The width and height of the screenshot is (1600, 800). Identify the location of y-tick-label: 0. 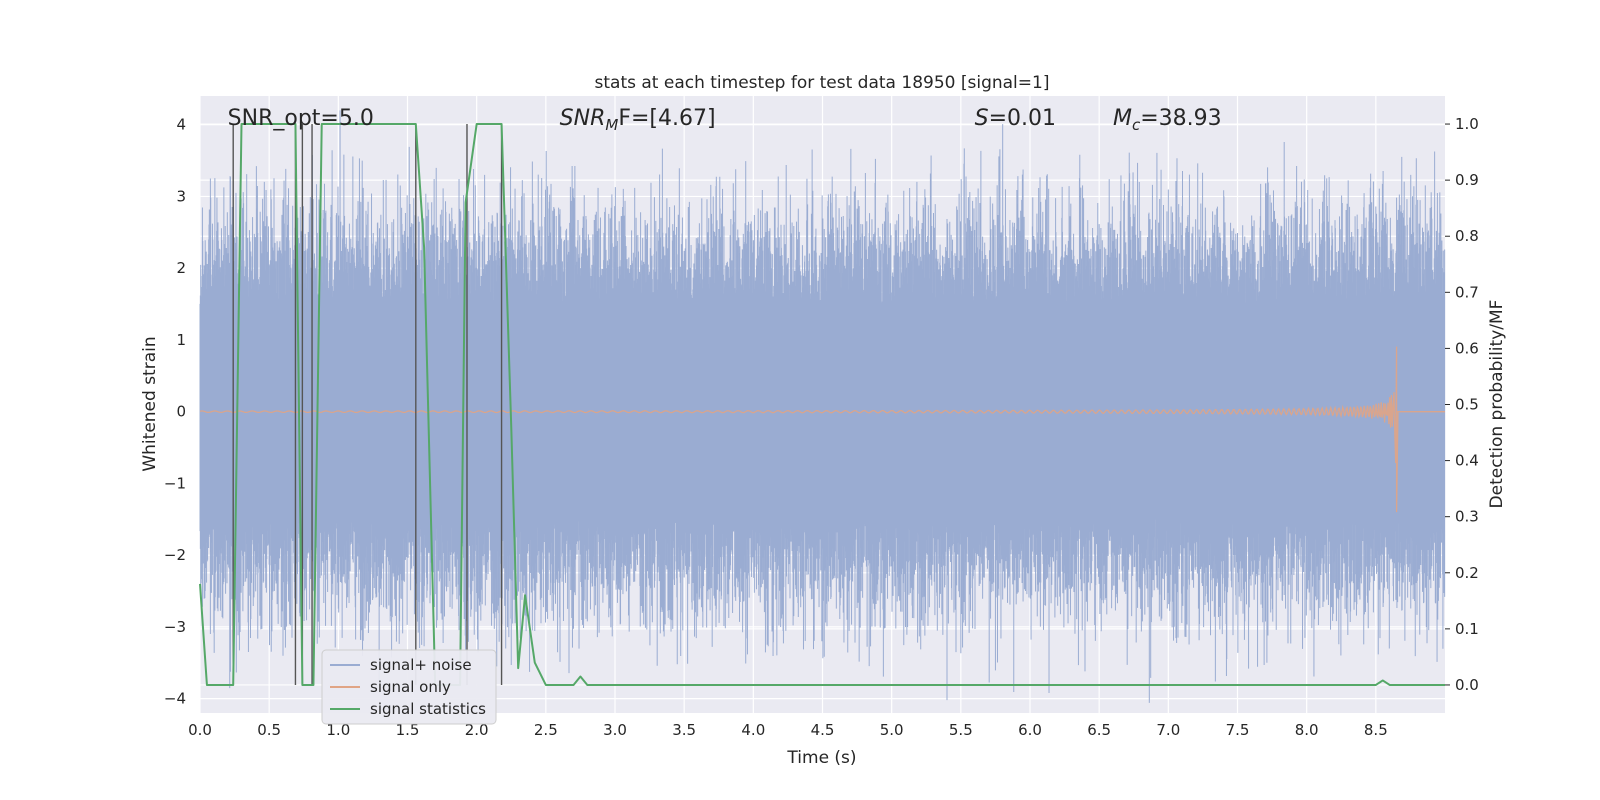
(181, 412).